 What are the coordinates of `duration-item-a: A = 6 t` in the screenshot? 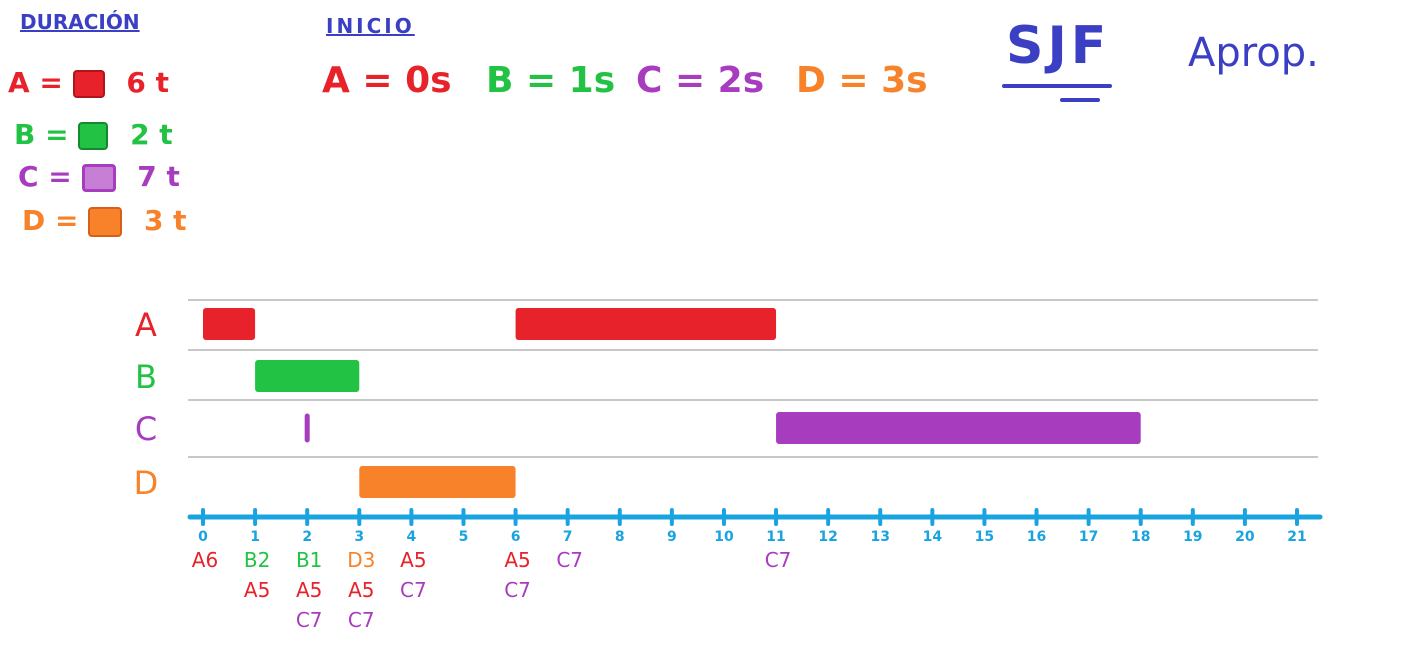 It's located at (88, 82).